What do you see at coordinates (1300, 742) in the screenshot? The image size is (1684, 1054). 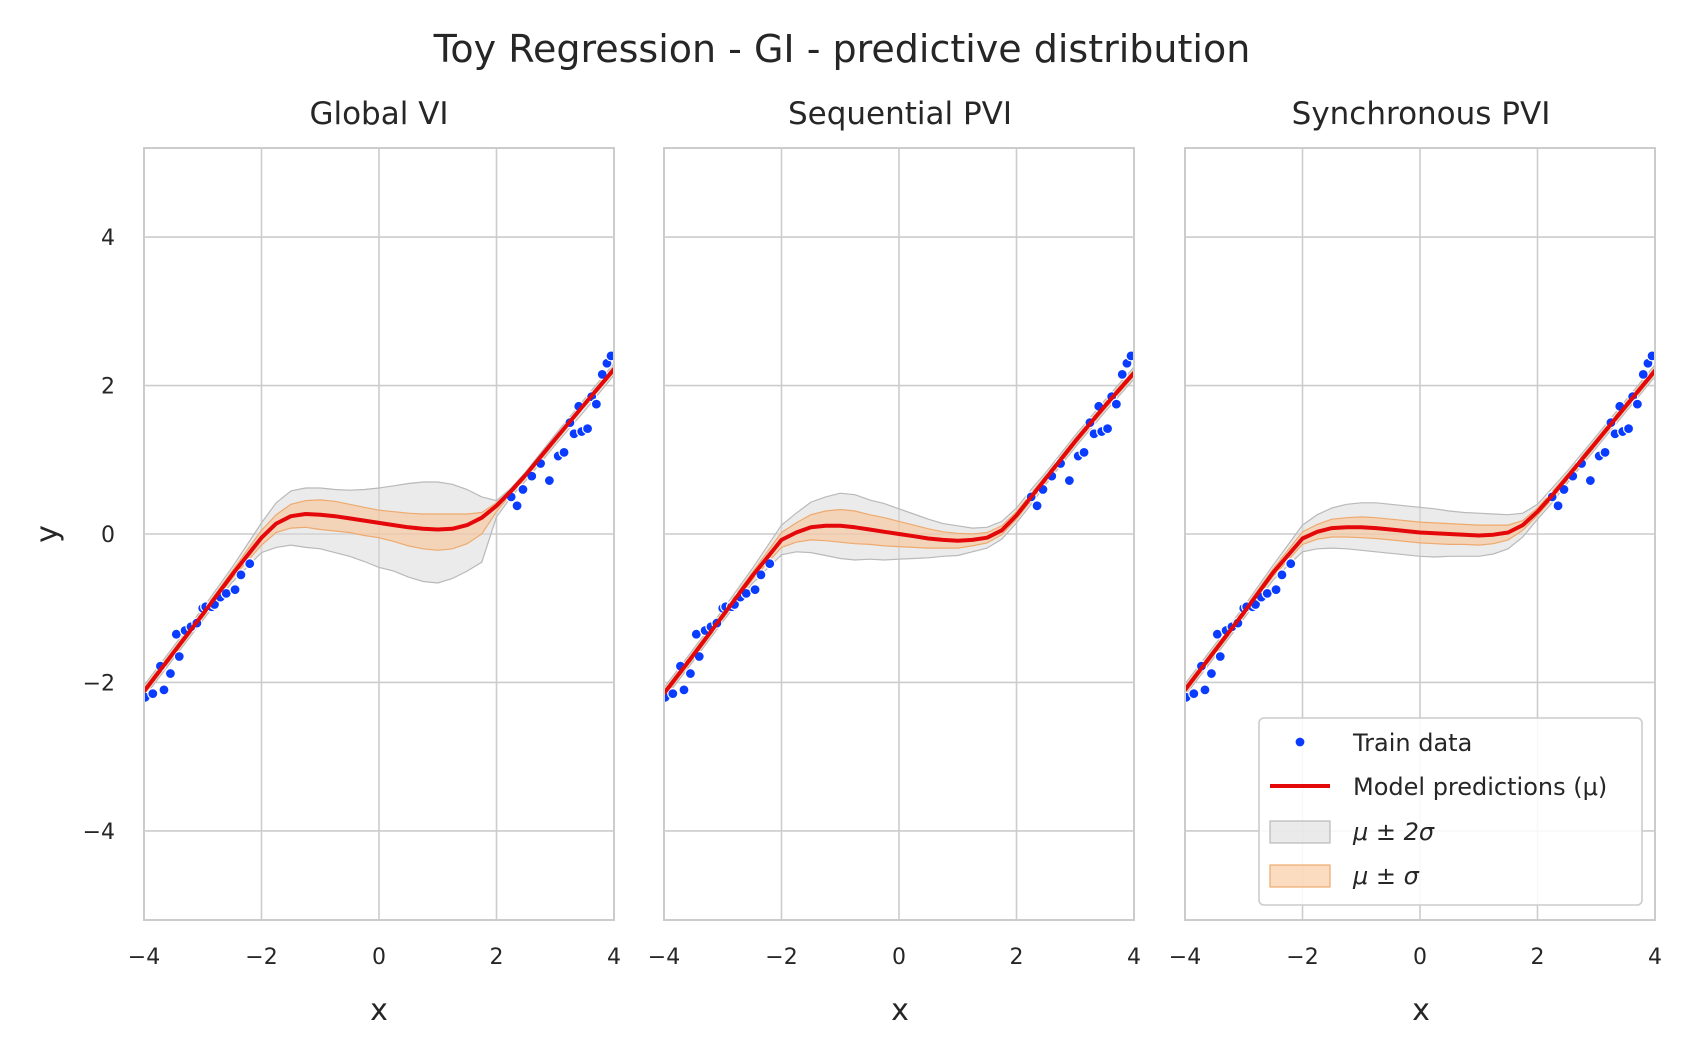 I see `legend-marker-scatter` at bounding box center [1300, 742].